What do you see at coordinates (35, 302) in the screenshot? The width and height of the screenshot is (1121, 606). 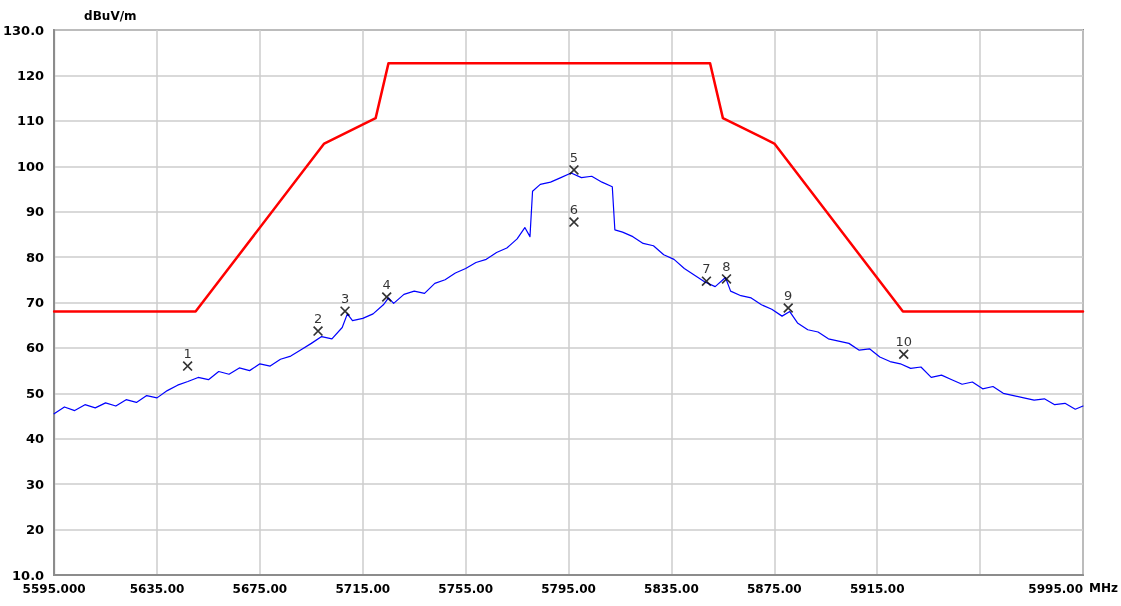 I see `y-tick-label: 70` at bounding box center [35, 302].